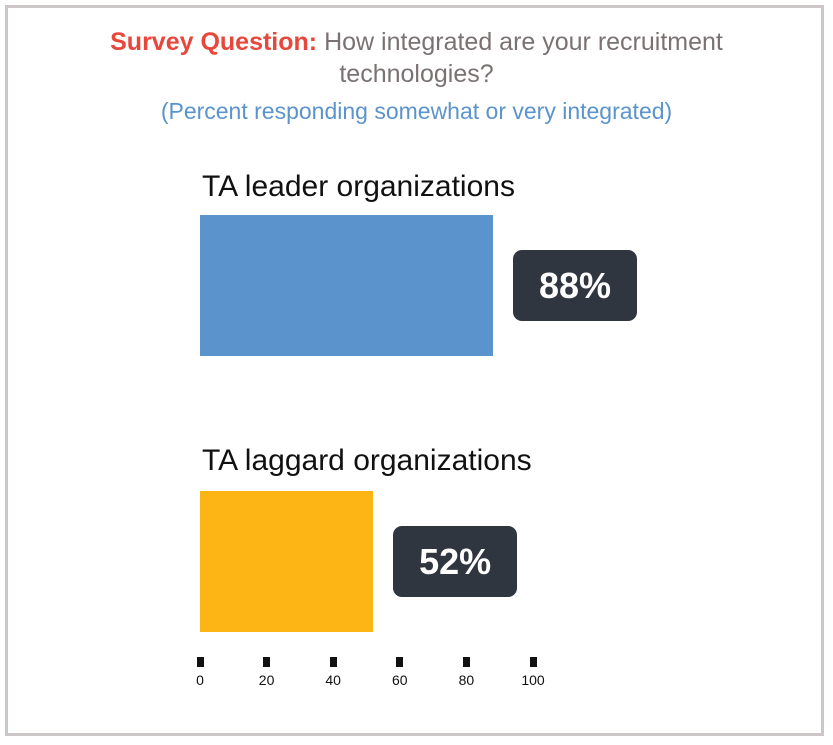 The height and width of the screenshot is (745, 833). What do you see at coordinates (466, 680) in the screenshot?
I see `x-tick-label: 80` at bounding box center [466, 680].